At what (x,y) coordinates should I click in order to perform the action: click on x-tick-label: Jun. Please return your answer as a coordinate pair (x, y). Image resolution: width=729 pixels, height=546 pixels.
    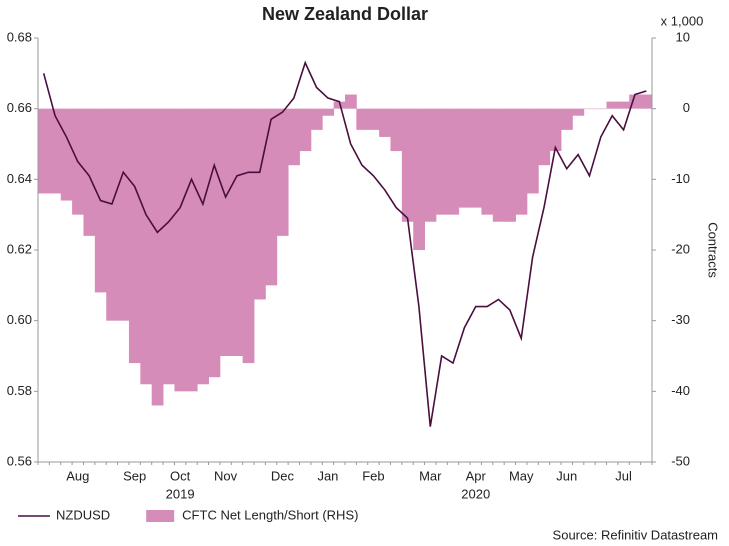
    Looking at the image, I should click on (566, 475).